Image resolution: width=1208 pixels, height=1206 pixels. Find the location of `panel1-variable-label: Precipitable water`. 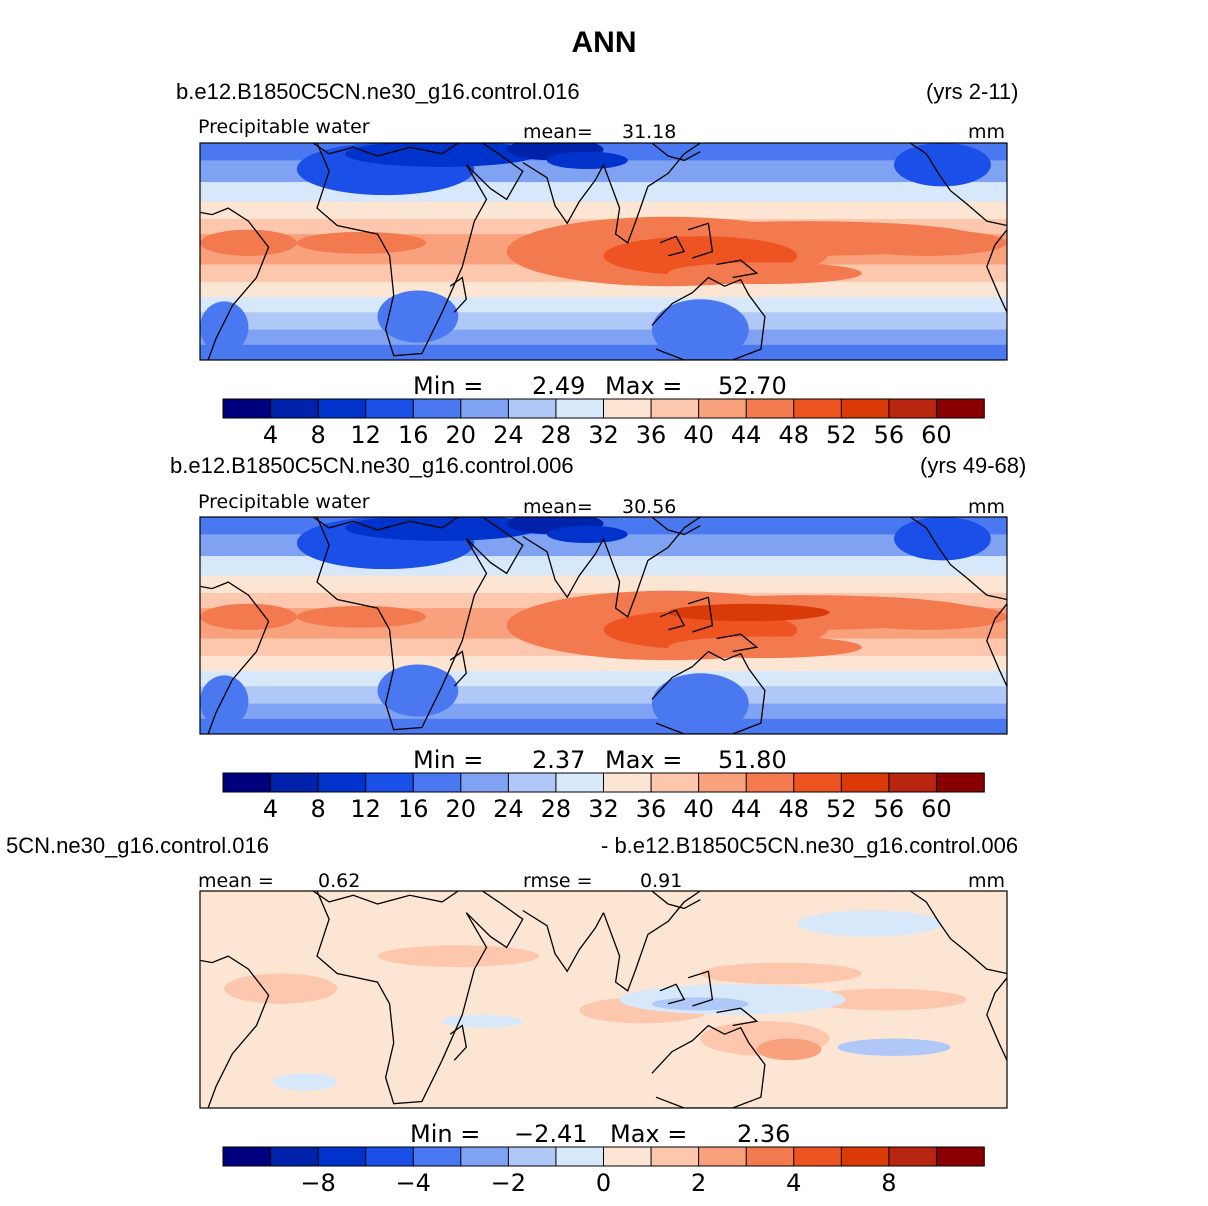

panel1-variable-label: Precipitable water is located at coordinates (284, 127).